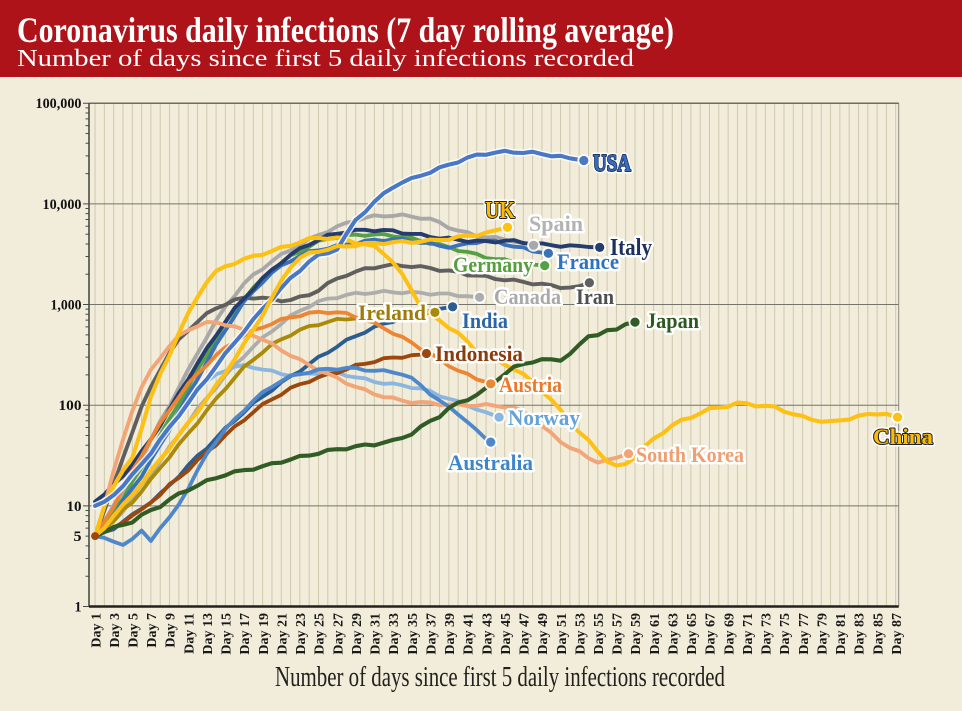  I want to click on svg-text: UK, so click(500, 211).